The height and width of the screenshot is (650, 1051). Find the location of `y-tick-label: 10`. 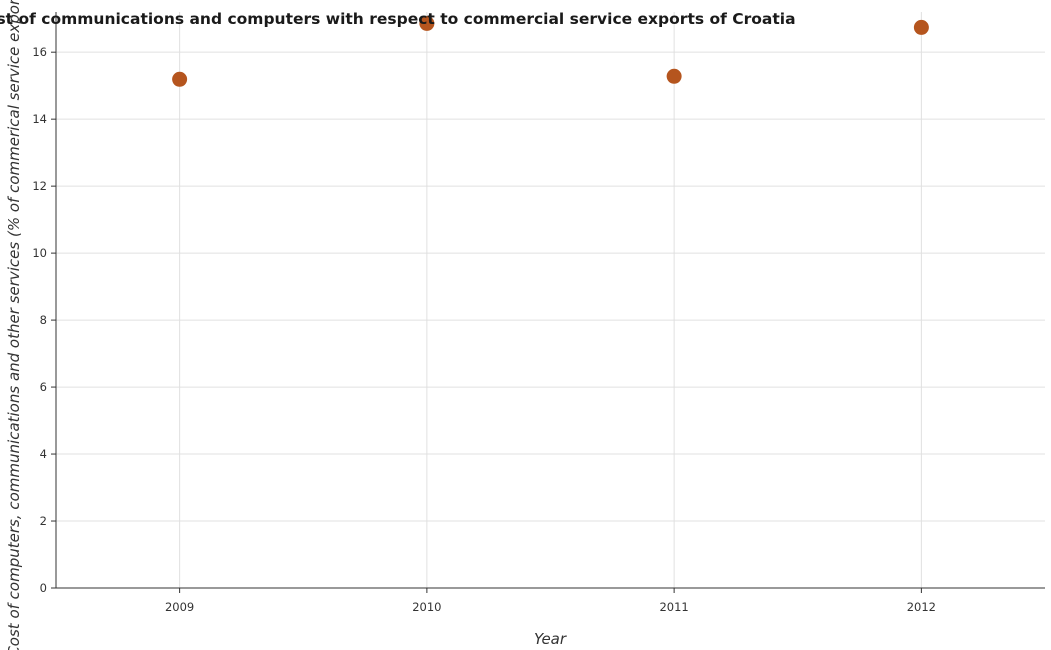

y-tick-label: 10 is located at coordinates (39, 253).